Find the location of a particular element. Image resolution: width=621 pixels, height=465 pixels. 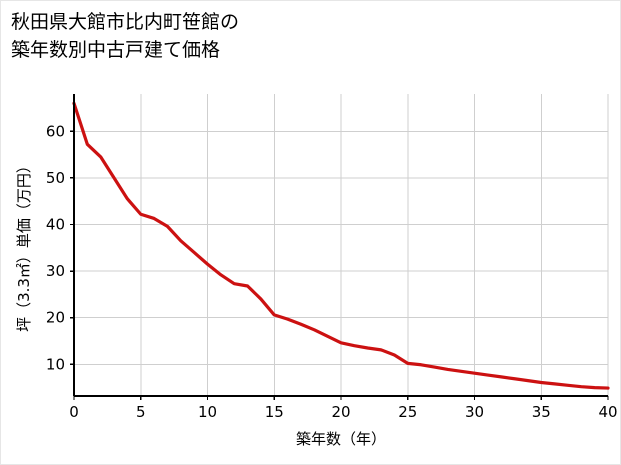

x-tick-label: 10 is located at coordinates (207, 412).